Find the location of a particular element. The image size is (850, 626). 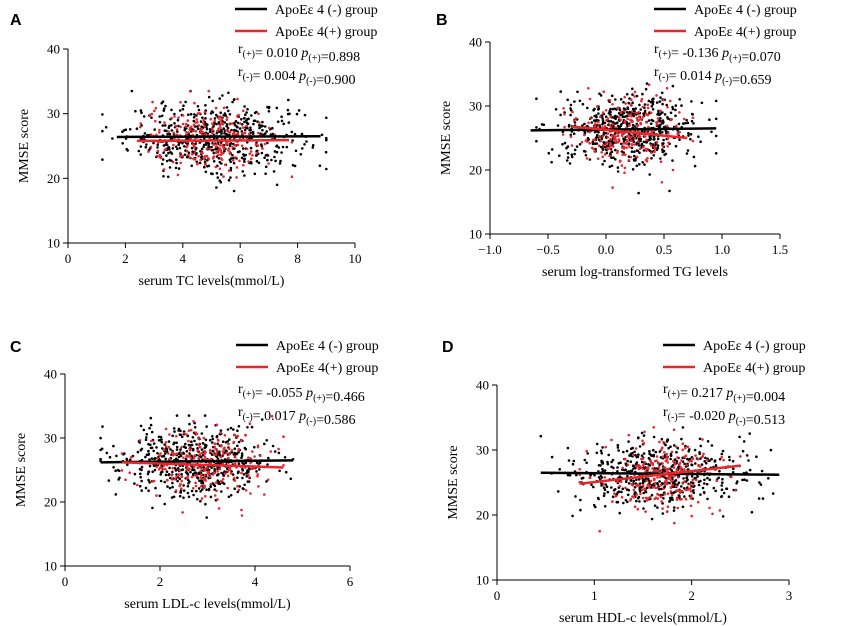

stat-part: -0.020 is located at coordinates (707, 416).